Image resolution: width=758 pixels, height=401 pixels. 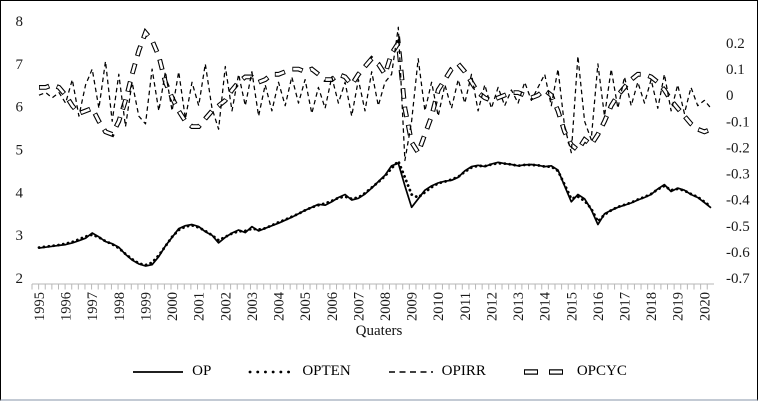 What do you see at coordinates (379, 331) in the screenshot?
I see `x-axis-title: Quaters` at bounding box center [379, 331].